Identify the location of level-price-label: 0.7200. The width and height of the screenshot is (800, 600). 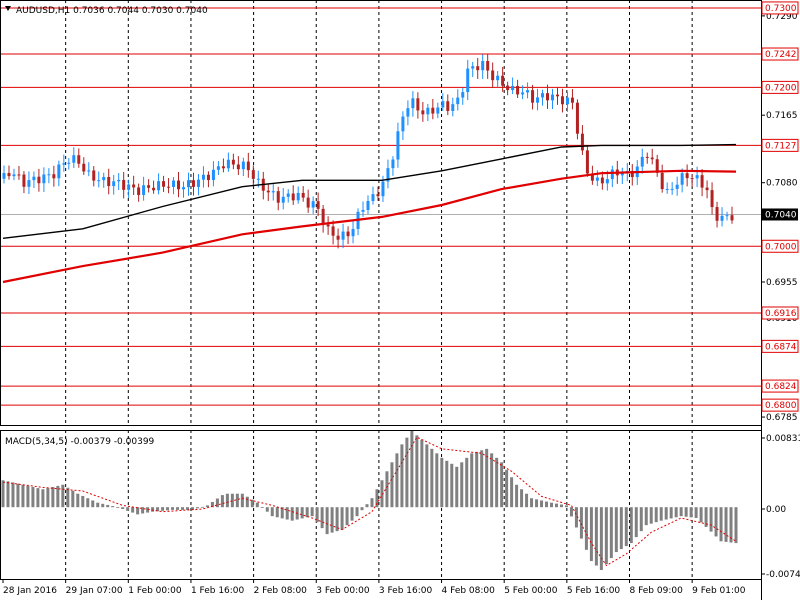
(781, 88).